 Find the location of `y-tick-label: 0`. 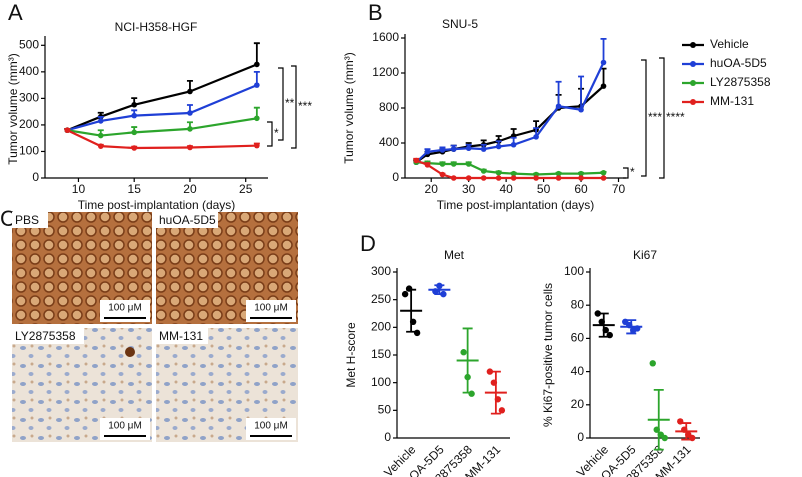

y-tick-label: 0 is located at coordinates (387, 437).